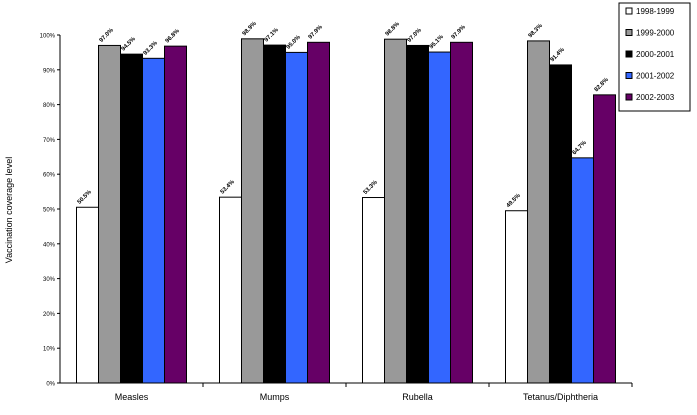 The height and width of the screenshot is (415, 697). Describe the element at coordinates (9, 210) in the screenshot. I see `y-axis-label: Vaccination coverage level` at that location.